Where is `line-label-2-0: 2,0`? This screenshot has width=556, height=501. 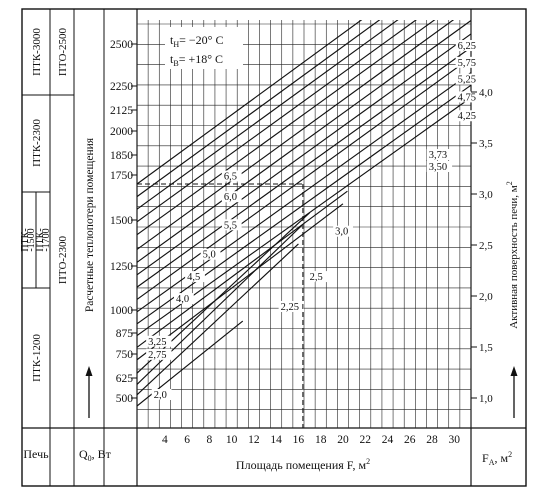
line-label-2-0: 2,0 is located at coordinates (161, 395).